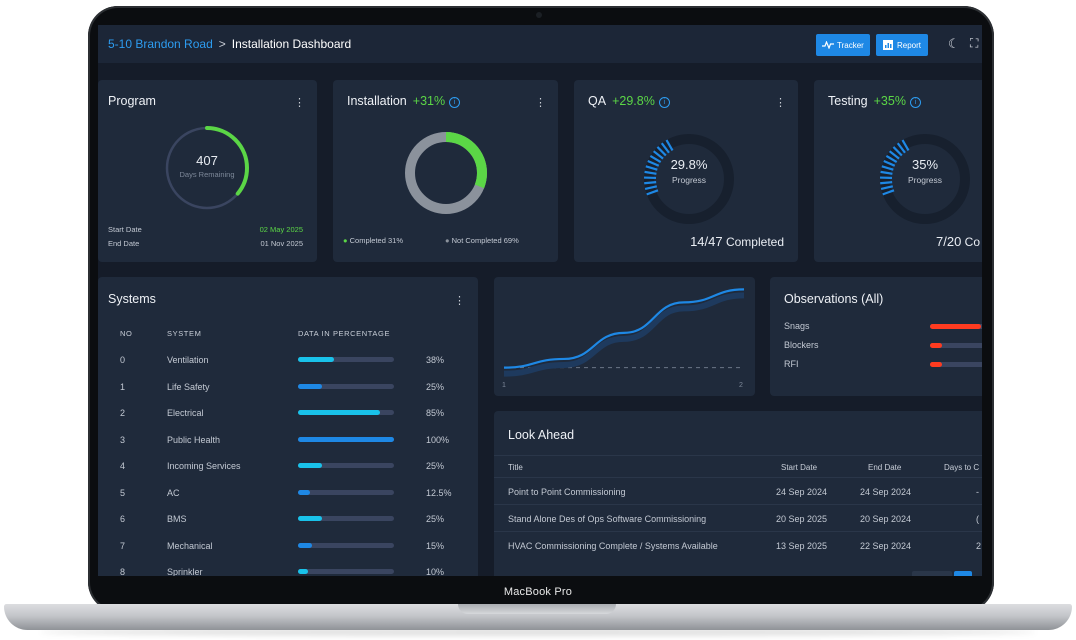 The width and height of the screenshot is (1076, 640). I want to click on system-no: 0, so click(123, 360).